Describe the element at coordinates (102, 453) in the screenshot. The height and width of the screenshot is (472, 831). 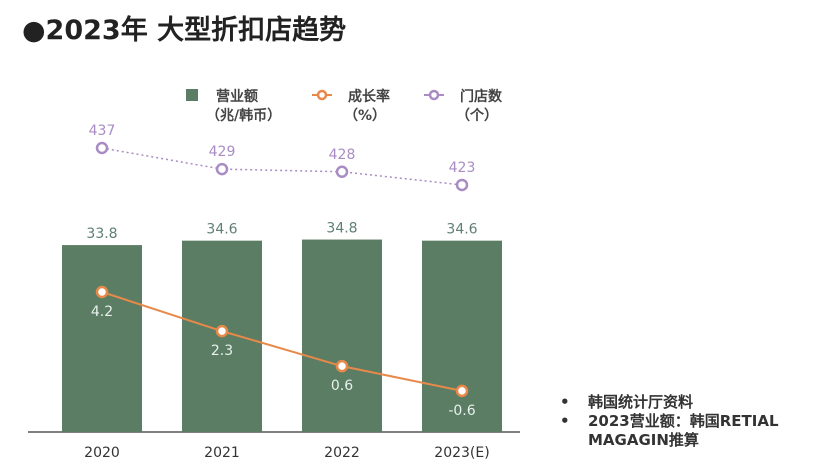
I see `x-tick-label: 2020` at that location.